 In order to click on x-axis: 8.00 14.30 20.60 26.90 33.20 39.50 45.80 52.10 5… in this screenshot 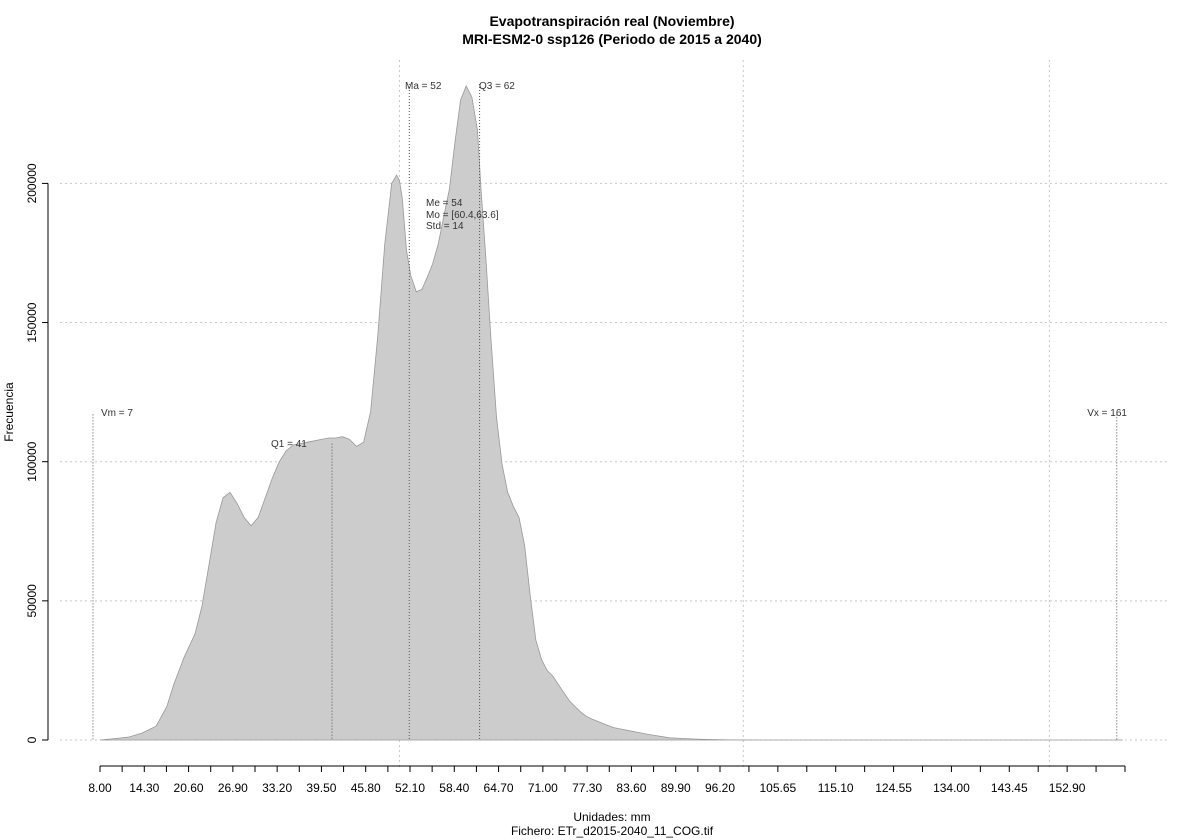, I will do `click(607, 780)`.